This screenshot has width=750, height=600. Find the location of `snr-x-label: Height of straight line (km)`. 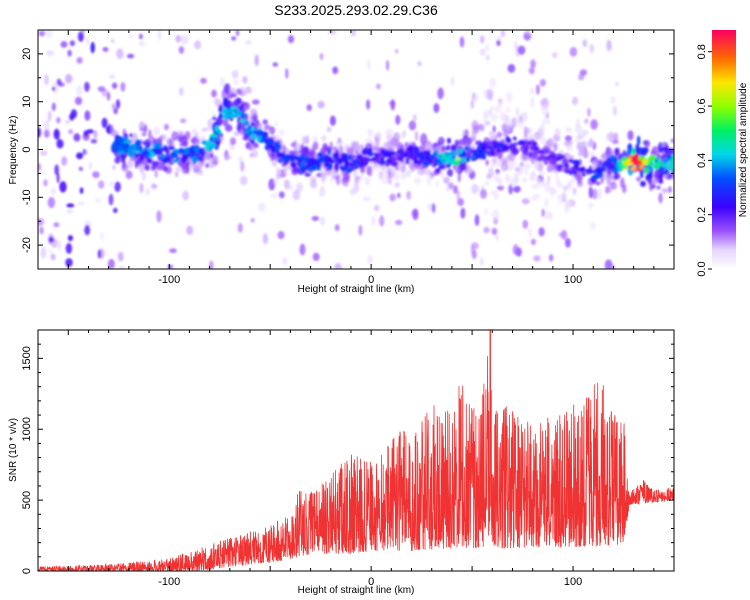

snr-x-label: Height of straight line (km) is located at coordinates (356, 590).